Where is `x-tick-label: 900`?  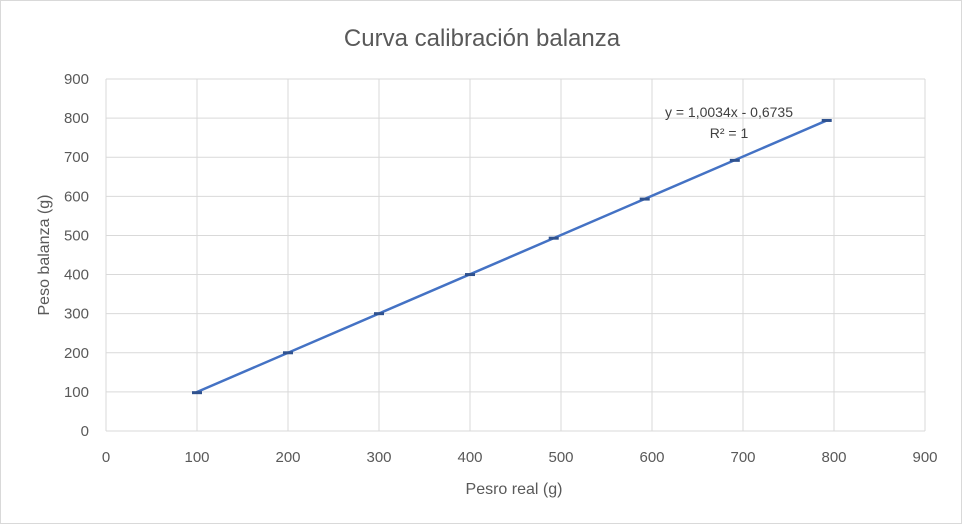
x-tick-label: 900 is located at coordinates (924, 457).